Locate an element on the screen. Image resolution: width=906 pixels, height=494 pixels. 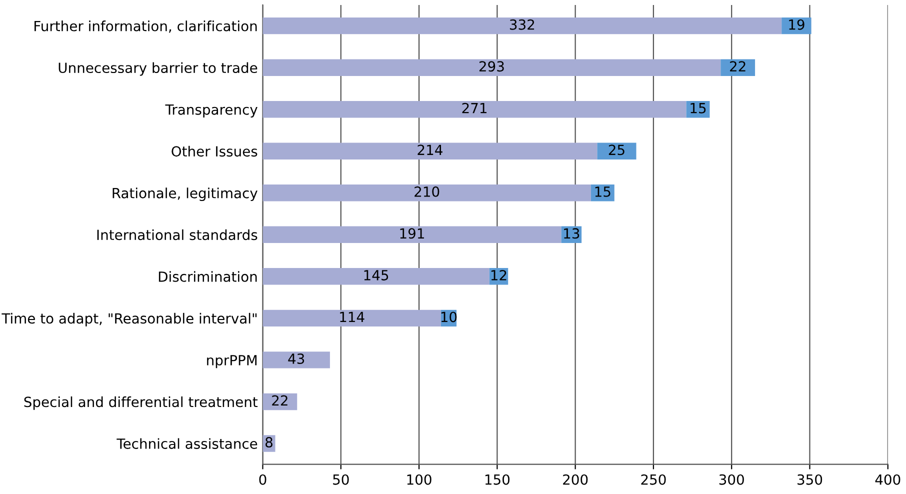
x-tick-label: 100 is located at coordinates (419, 479).